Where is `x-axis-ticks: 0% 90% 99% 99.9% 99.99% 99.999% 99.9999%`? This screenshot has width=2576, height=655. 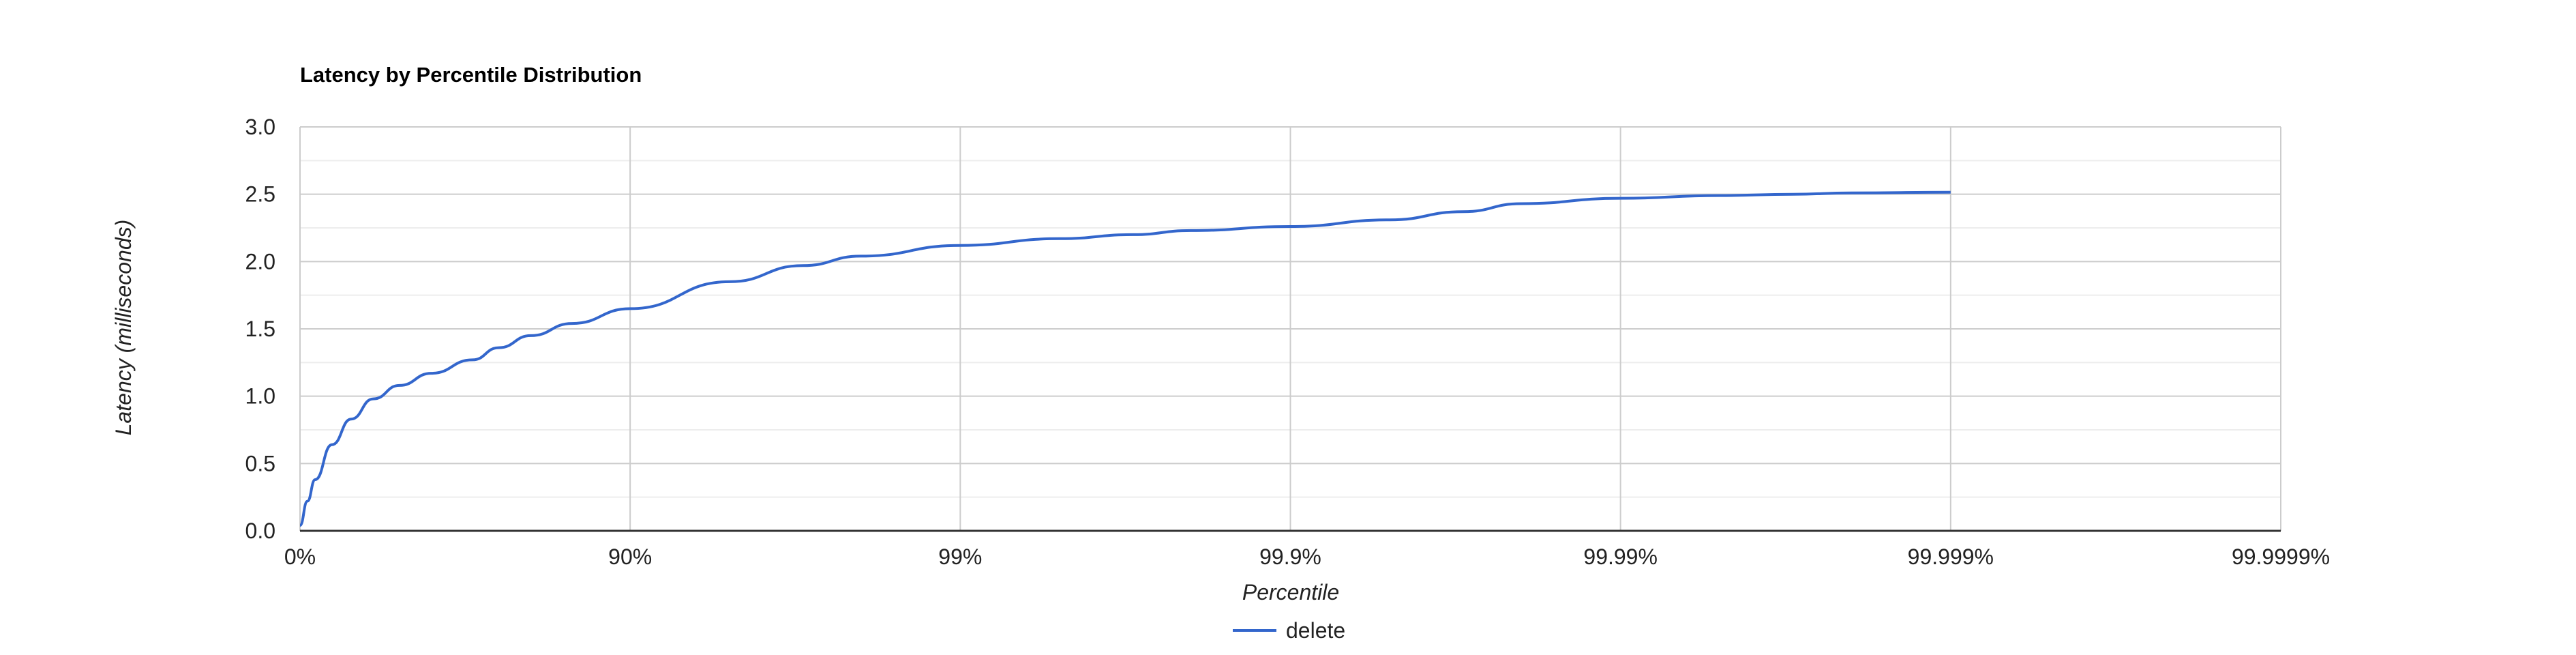
x-axis-ticks: 0% 90% 99% 99.9% 99.99% 99.999% 99.9999% is located at coordinates (1307, 556).